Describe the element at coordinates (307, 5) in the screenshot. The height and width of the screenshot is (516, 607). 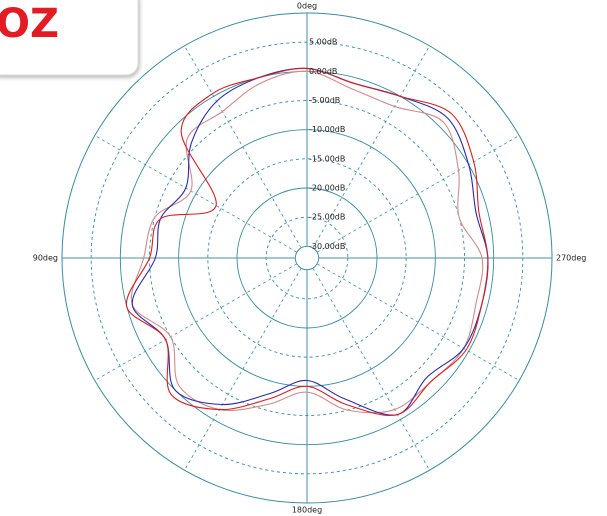
I see `theta-tick-label: 0deg` at that location.